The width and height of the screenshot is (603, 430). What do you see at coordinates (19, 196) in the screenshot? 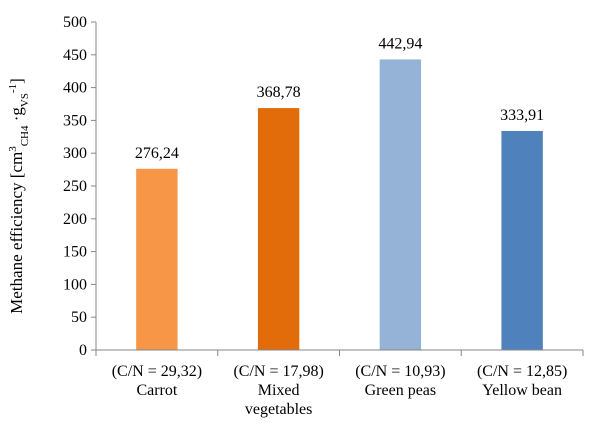
I see `y-axis-label: Methane efficiency [cm3CH4 ·gVS-1]` at bounding box center [19, 196].